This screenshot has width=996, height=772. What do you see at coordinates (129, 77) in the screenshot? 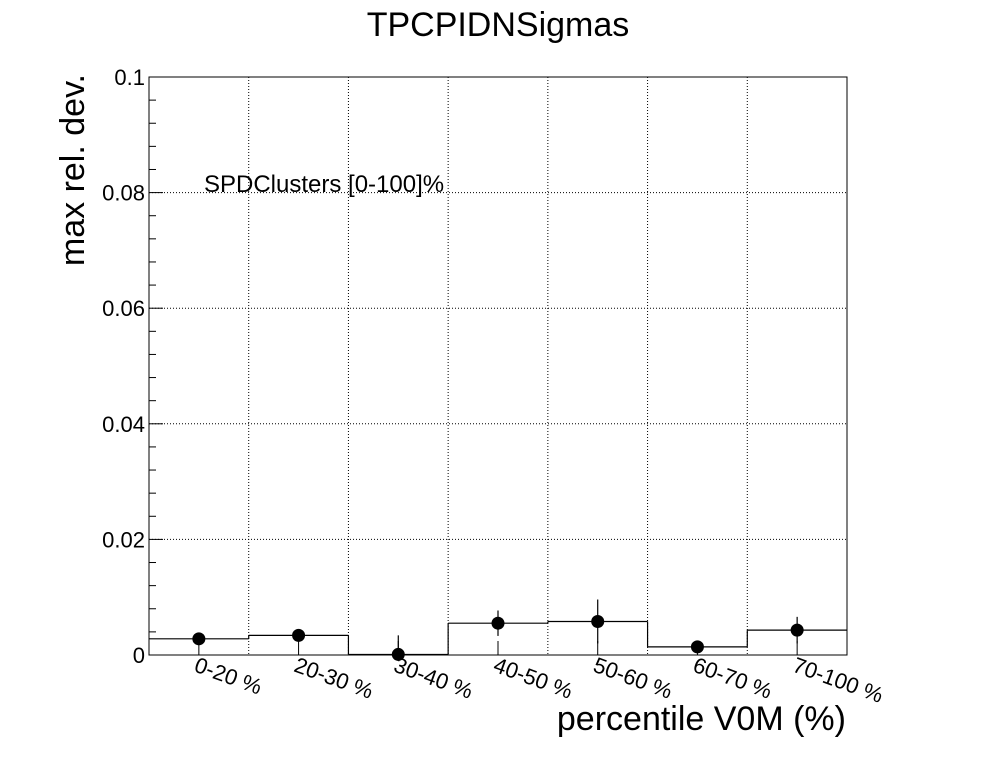
I see `y-tick-label: 0.1` at bounding box center [129, 77].